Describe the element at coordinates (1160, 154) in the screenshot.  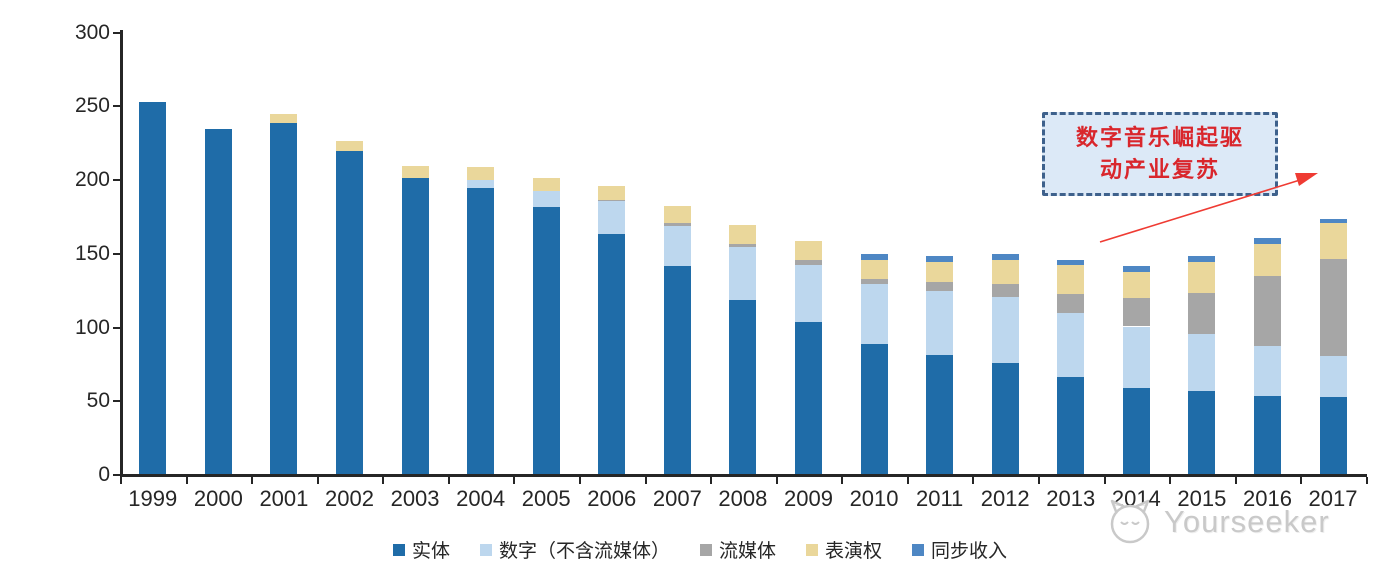
I see `annotation-callout-box: 数字音乐崛起驱 动产业复苏` at that location.